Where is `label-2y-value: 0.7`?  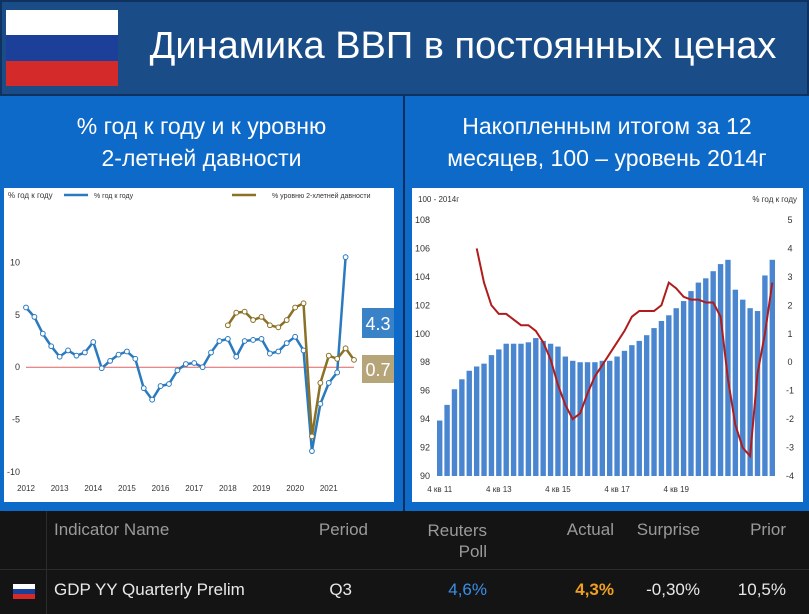 label-2y-value: 0.7 is located at coordinates (377, 370).